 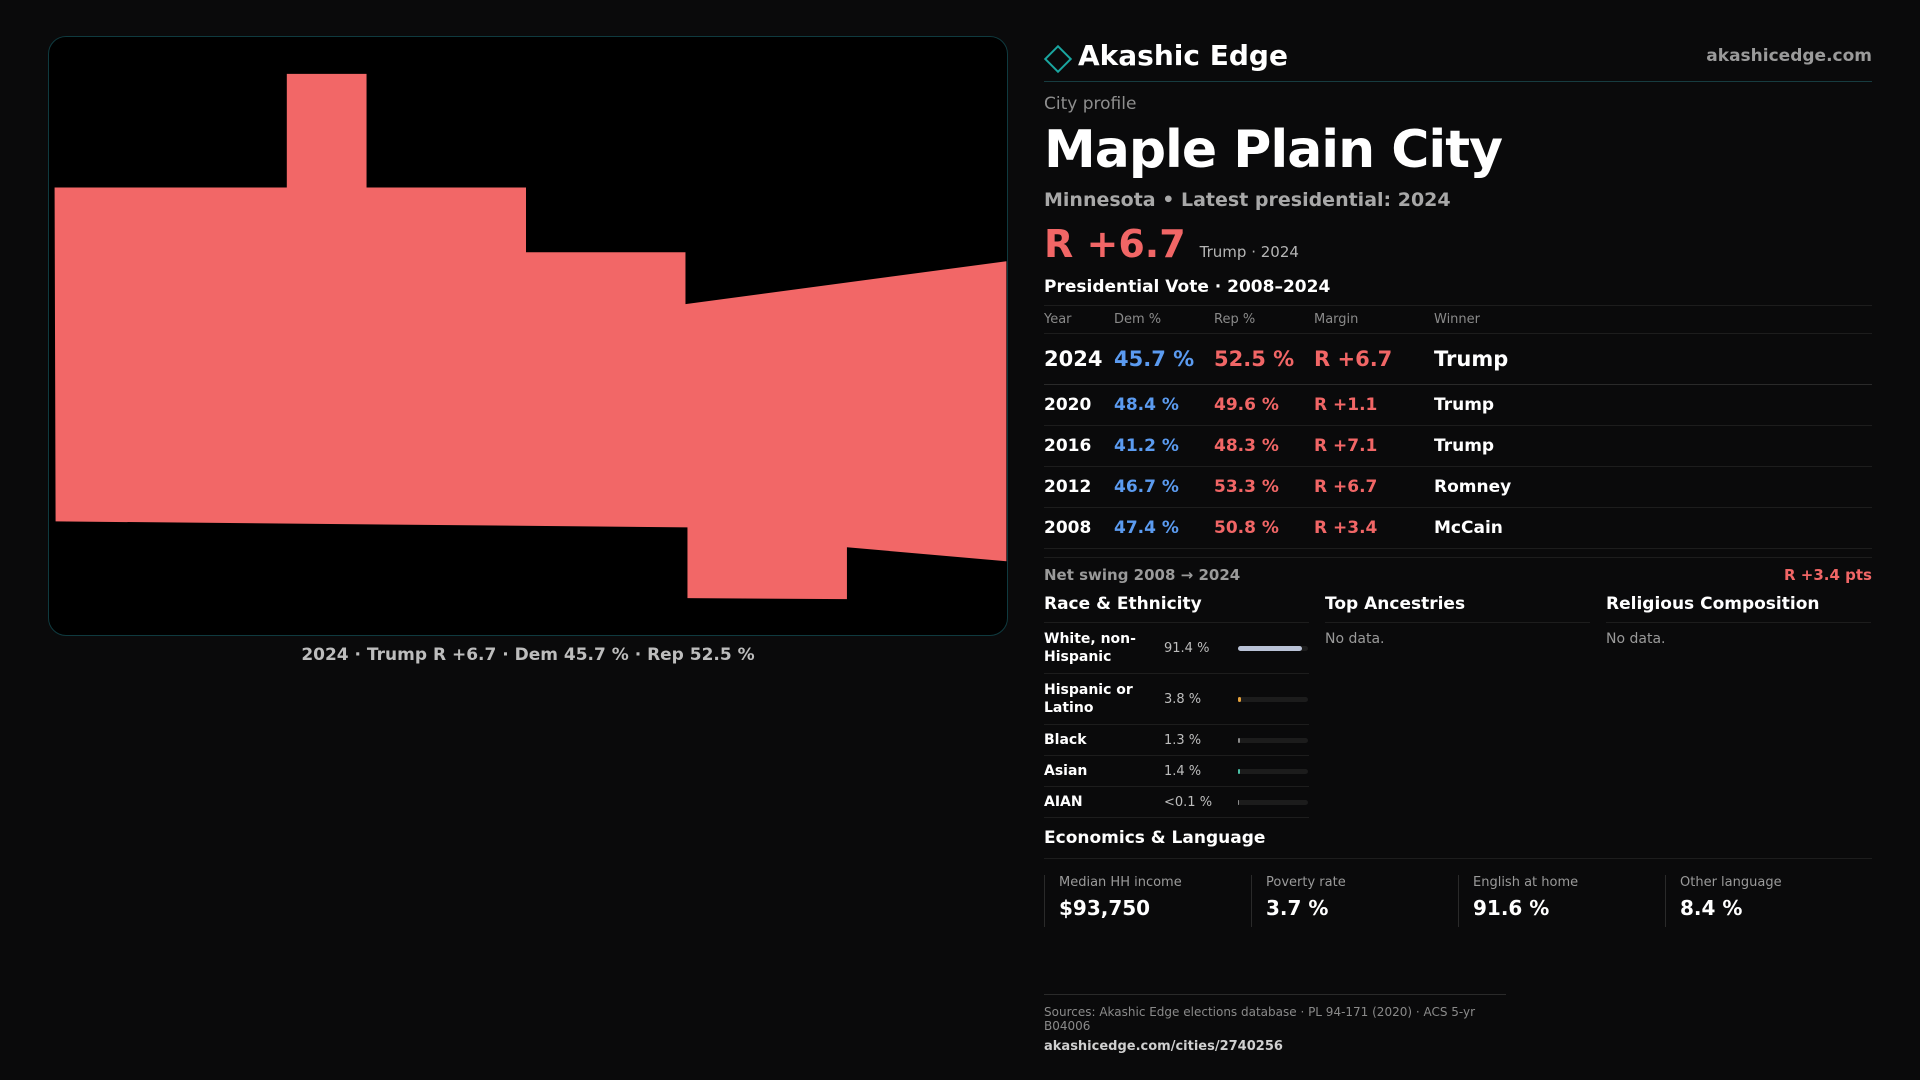 What do you see at coordinates (1066, 771) in the screenshot?
I see `race-name: Asian` at bounding box center [1066, 771].